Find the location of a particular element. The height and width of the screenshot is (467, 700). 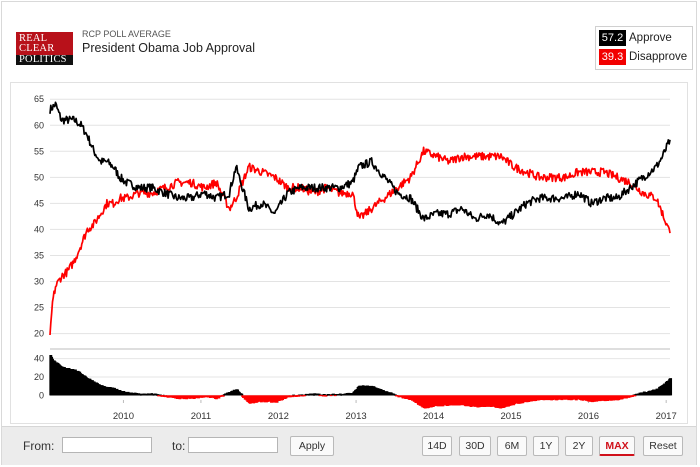

legend-item-approve: 57.2 Approve is located at coordinates (635, 38).